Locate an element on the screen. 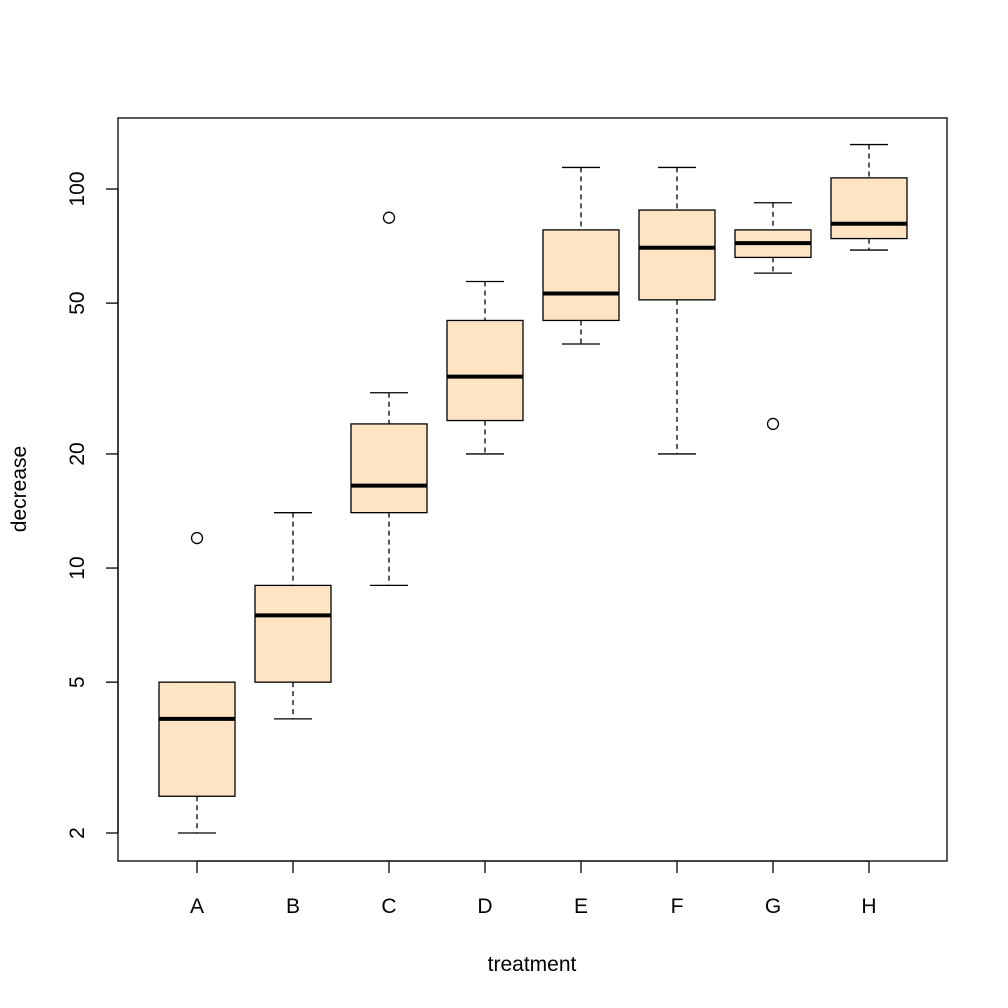 This screenshot has width=1008, height=1008. y-tick-label: 5 is located at coordinates (77, 682).